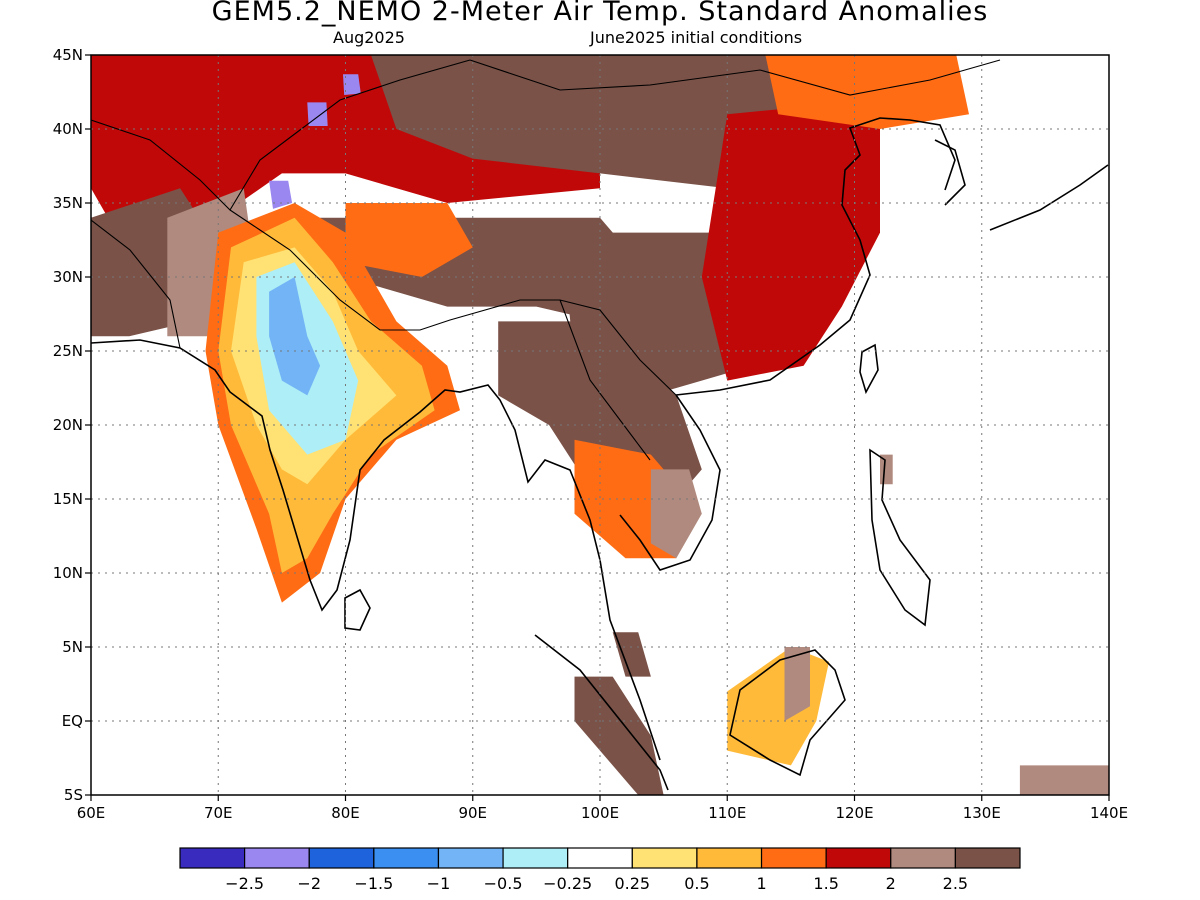 This screenshot has height=900, width=1200. Describe the element at coordinates (619, 735) in the screenshot. I see `region-sumatra-high` at that location.